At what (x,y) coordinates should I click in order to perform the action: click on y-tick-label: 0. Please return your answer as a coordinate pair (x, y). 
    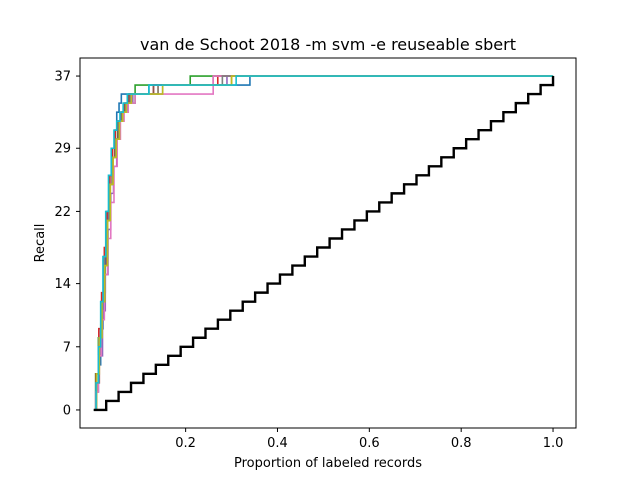
    Looking at the image, I should click on (67, 410).